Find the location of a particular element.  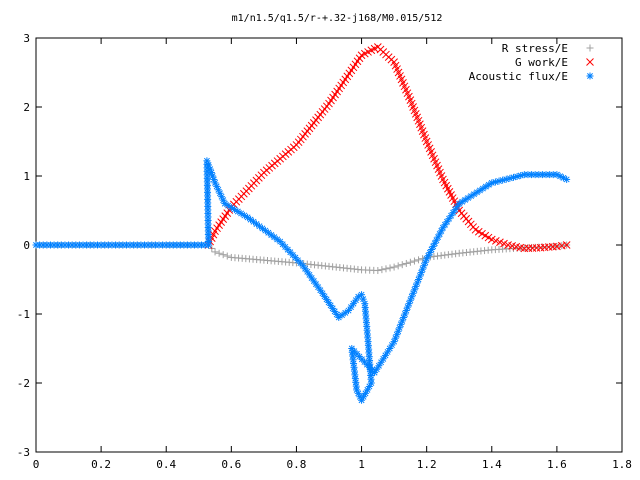

y-tick-label: -3 is located at coordinates (23, 452).